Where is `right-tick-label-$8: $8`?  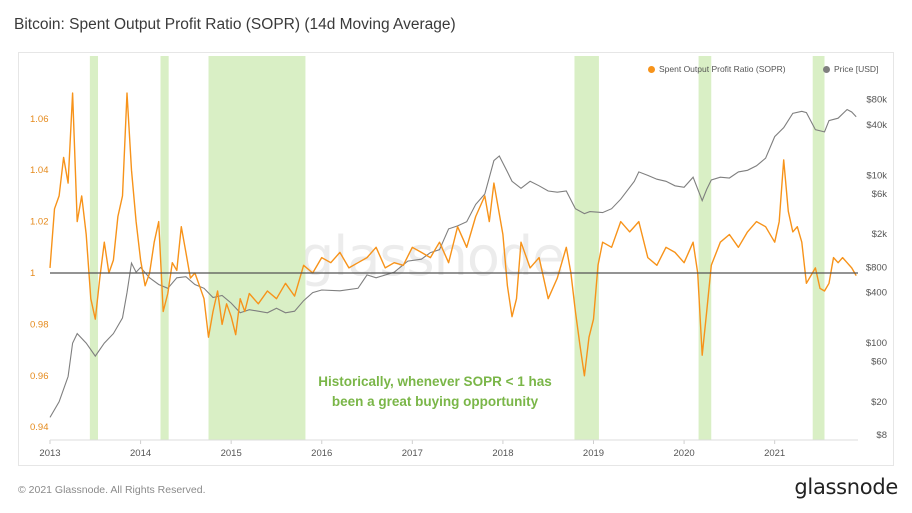 right-tick-label-$8: $8 is located at coordinates (881, 435).